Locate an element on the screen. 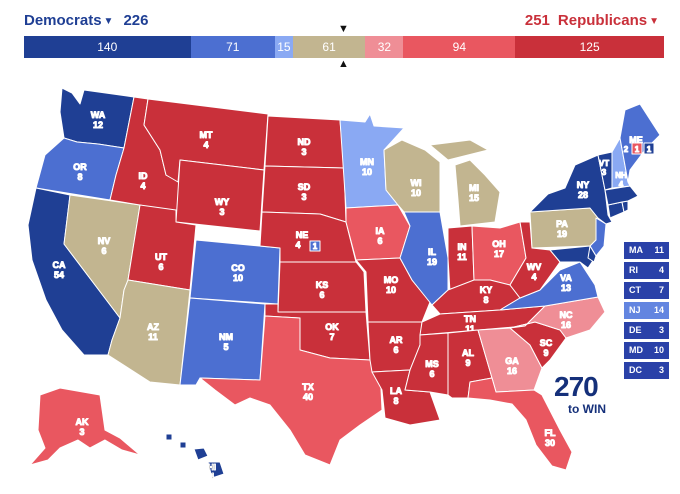 This screenshot has height=494, width=680. state-label-ca: CA 54 is located at coordinates (59, 270).